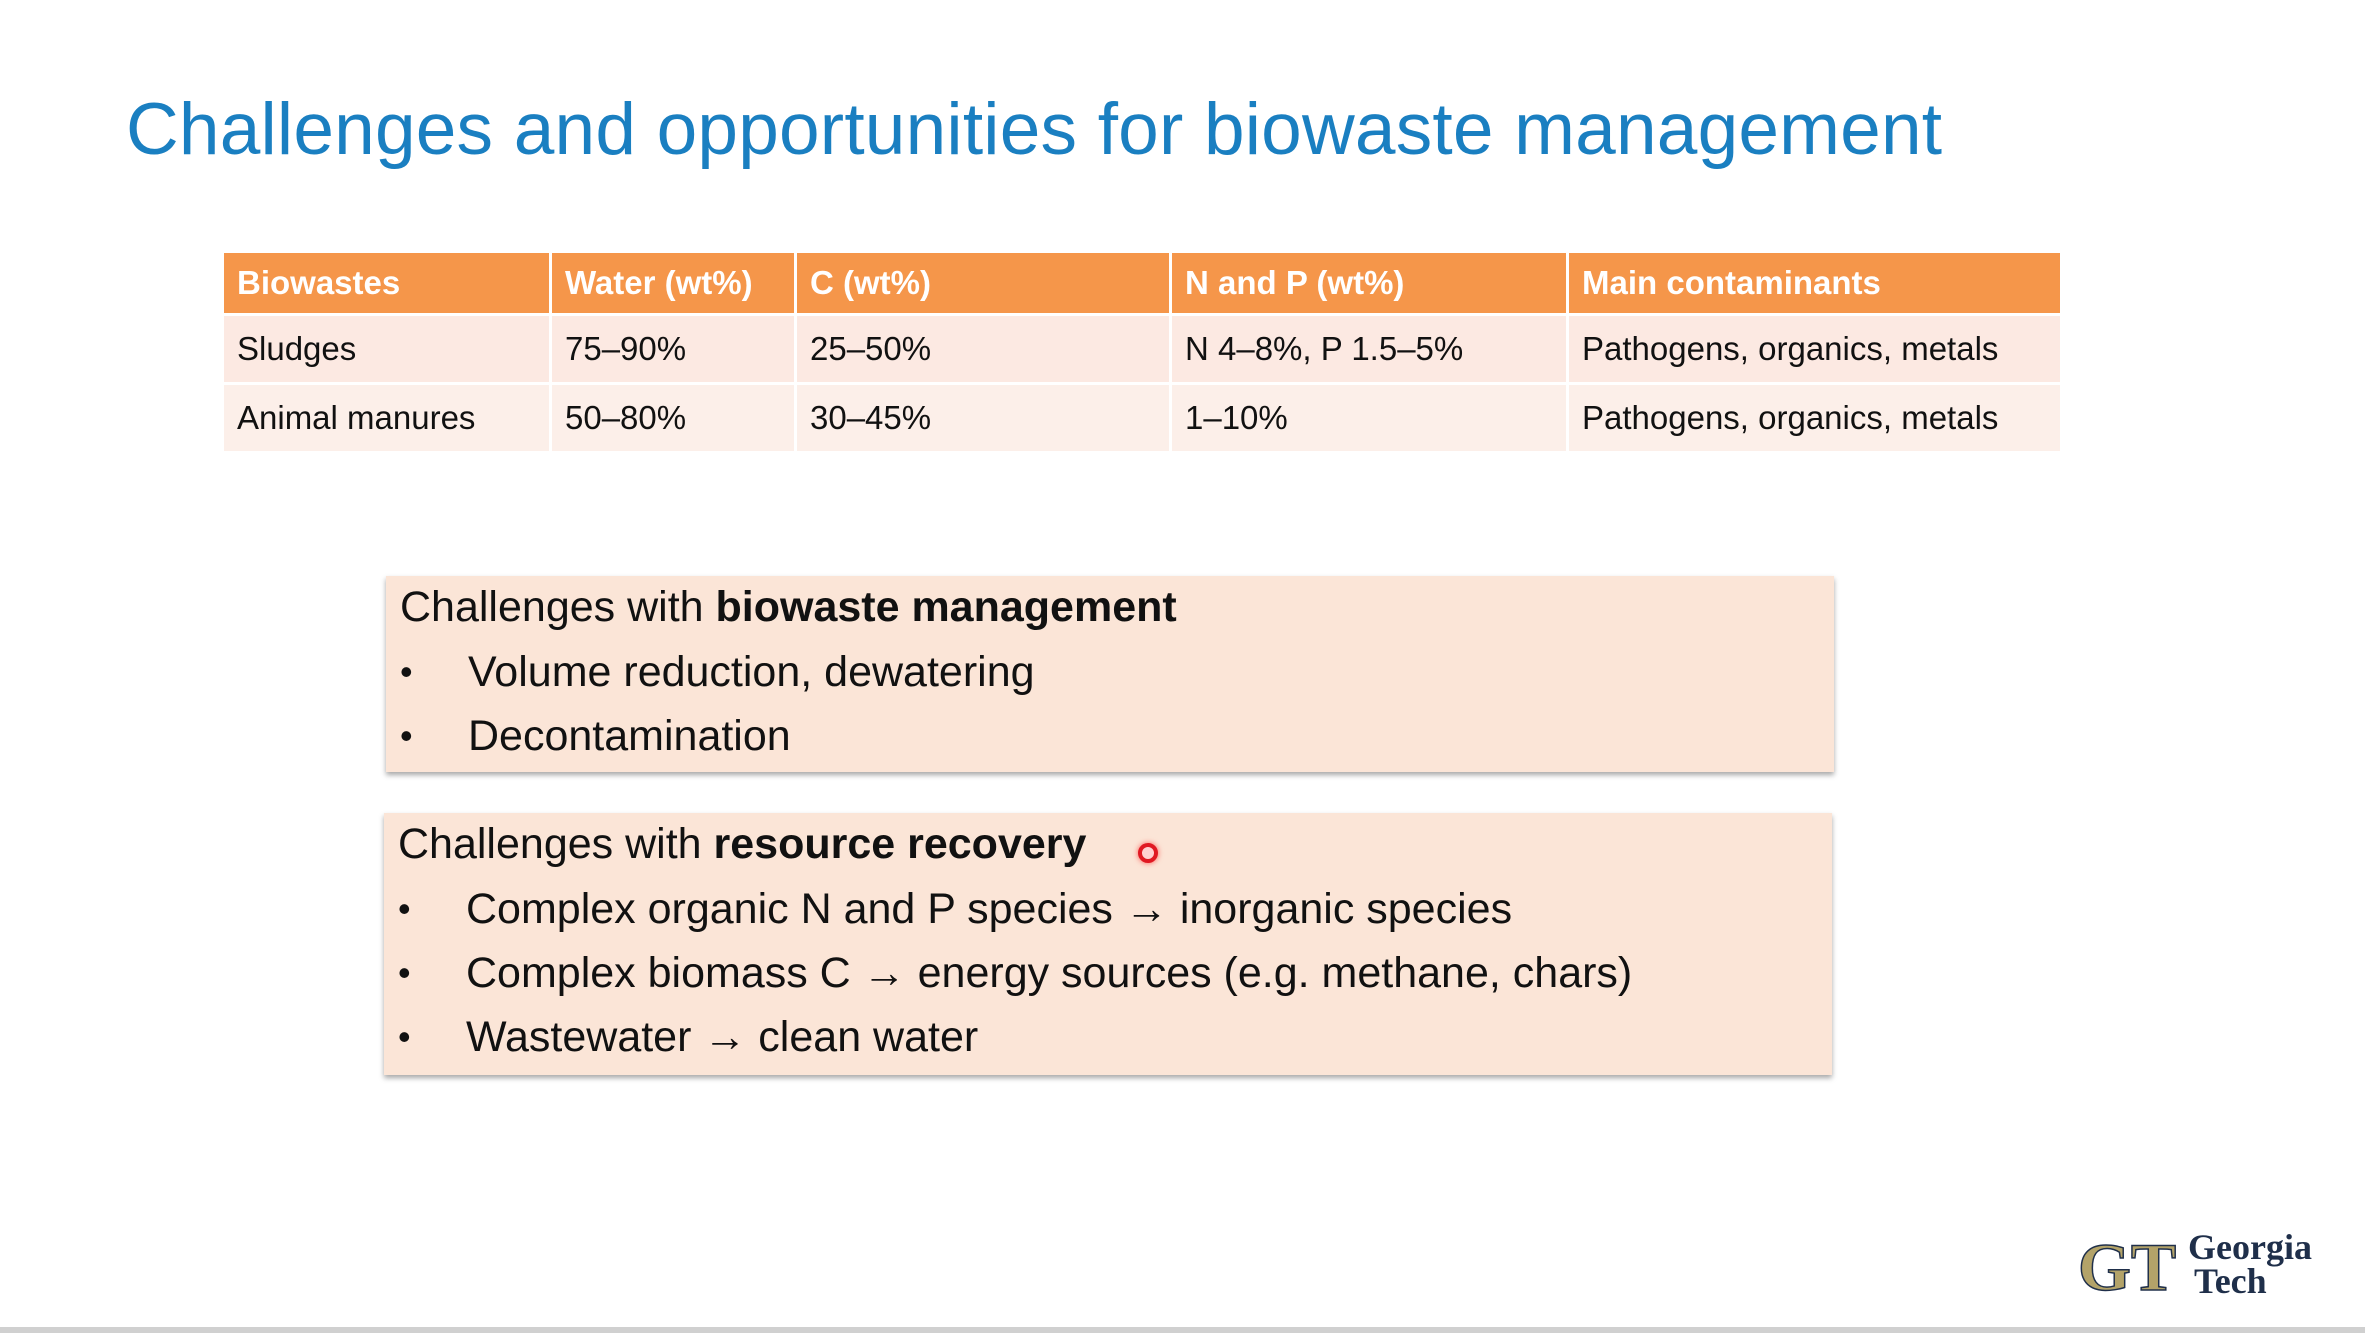 The image size is (2365, 1333). I want to click on box-heading: Challenges with biowaste management, so click(1110, 613).